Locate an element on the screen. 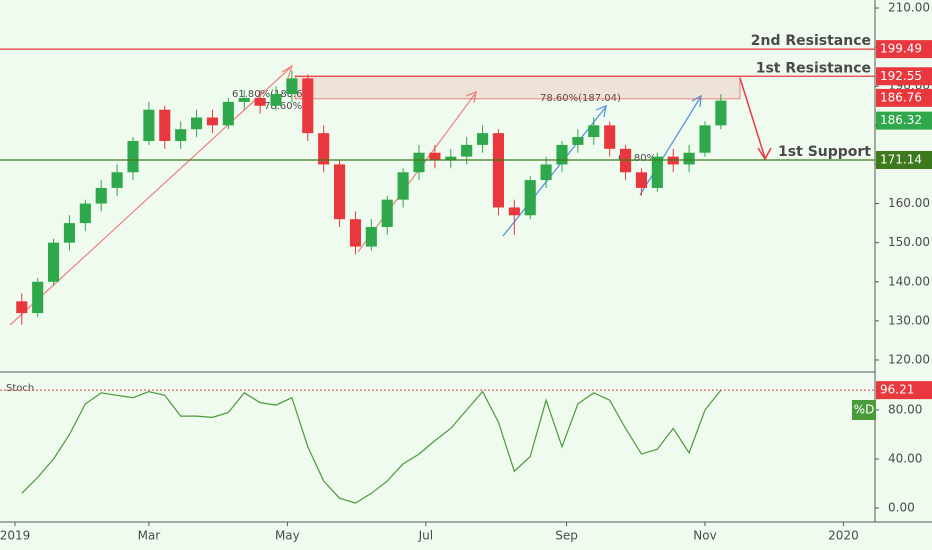  y-tick-label: 80.00 is located at coordinates (905, 409).